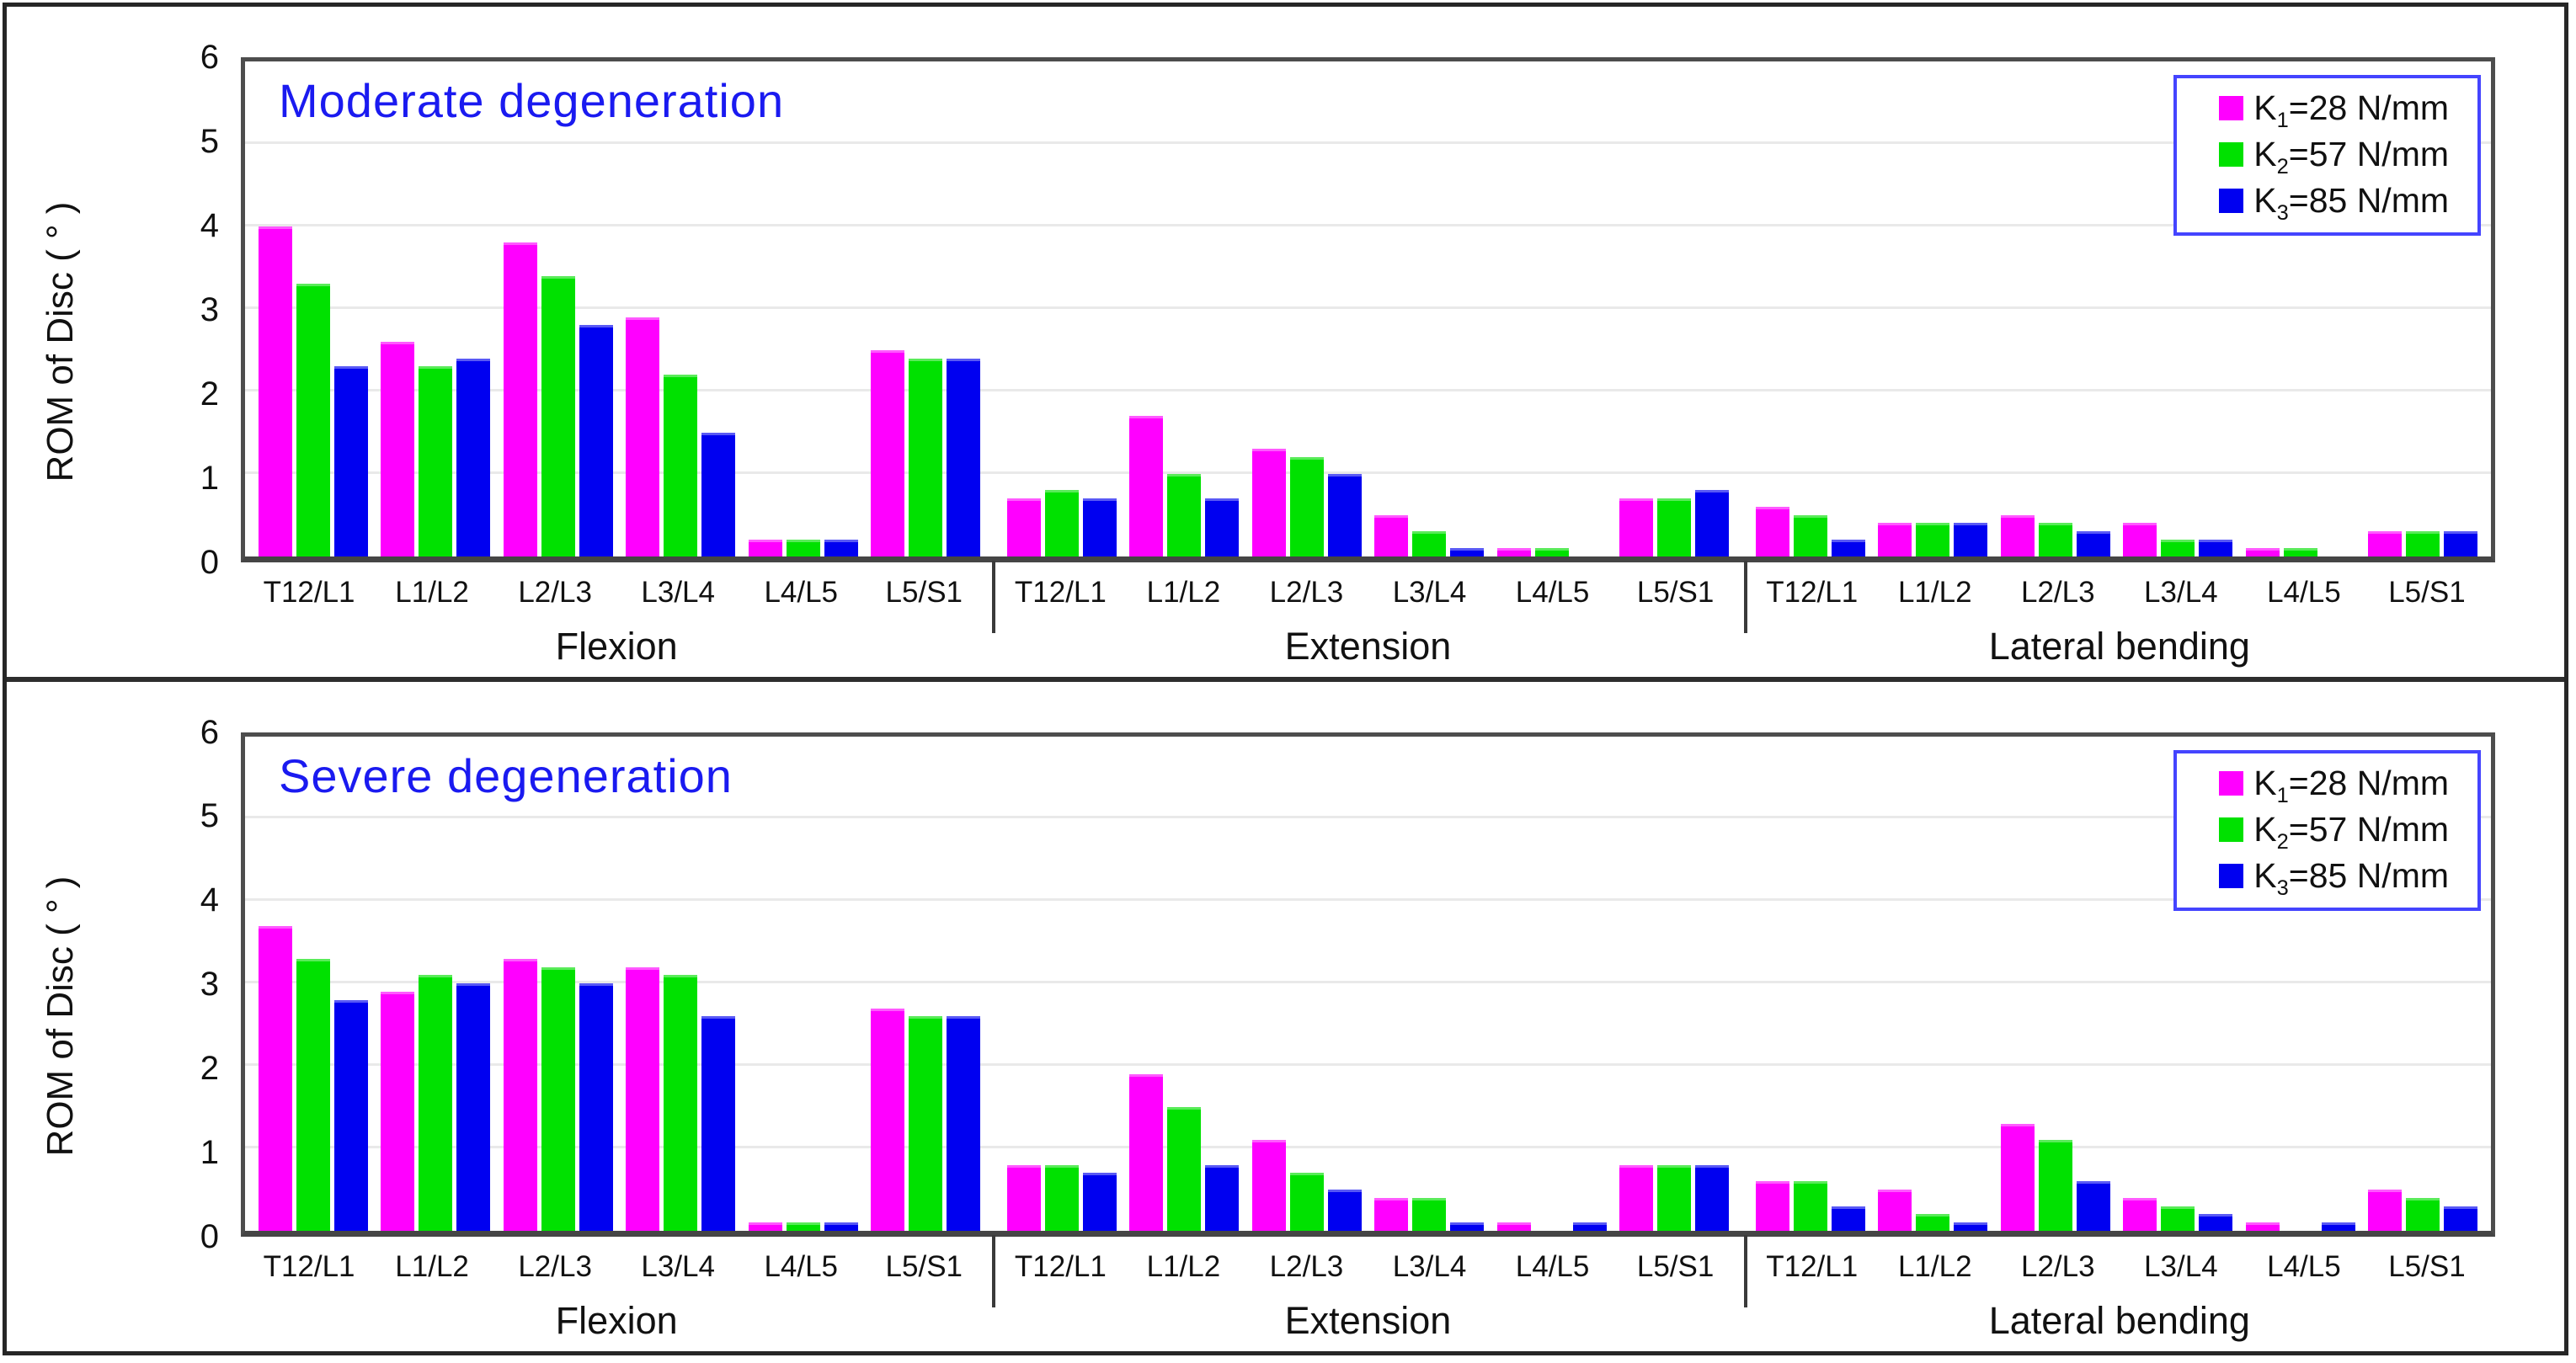 The image size is (2576, 1363). What do you see at coordinates (1391, 535) in the screenshot?
I see `bar-extension-L3-L4-series1` at bounding box center [1391, 535].